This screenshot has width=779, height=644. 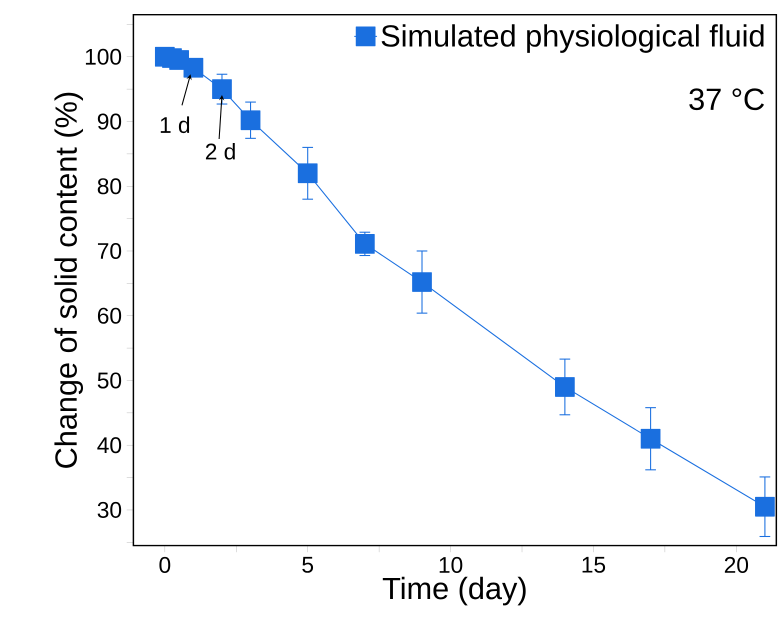 What do you see at coordinates (308, 564) in the screenshot?
I see `x-tick-label: 5` at bounding box center [308, 564].